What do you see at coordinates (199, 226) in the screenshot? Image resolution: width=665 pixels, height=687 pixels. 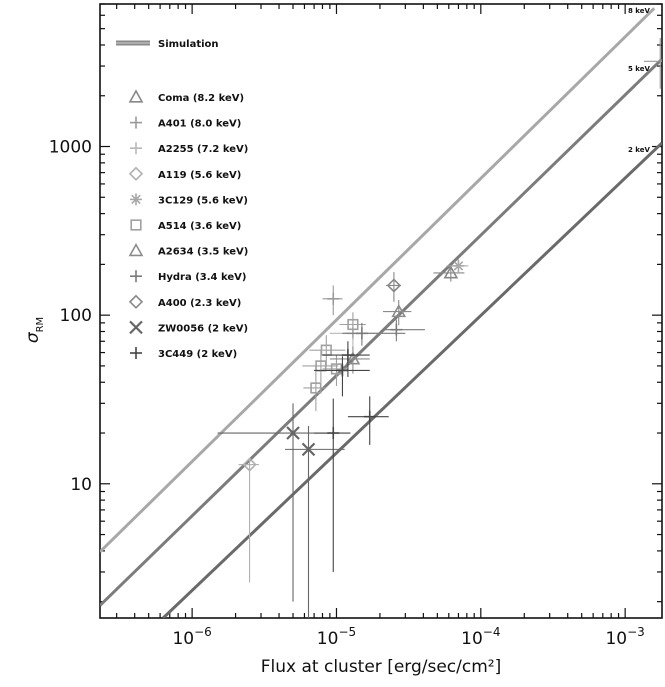 I see `legend-label: A514 (3.6 keV)` at bounding box center [199, 226].